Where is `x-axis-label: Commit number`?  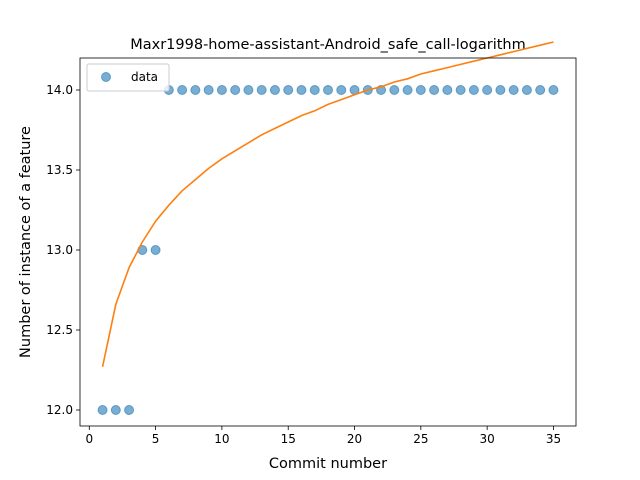
x-axis-label: Commit number is located at coordinates (328, 464).